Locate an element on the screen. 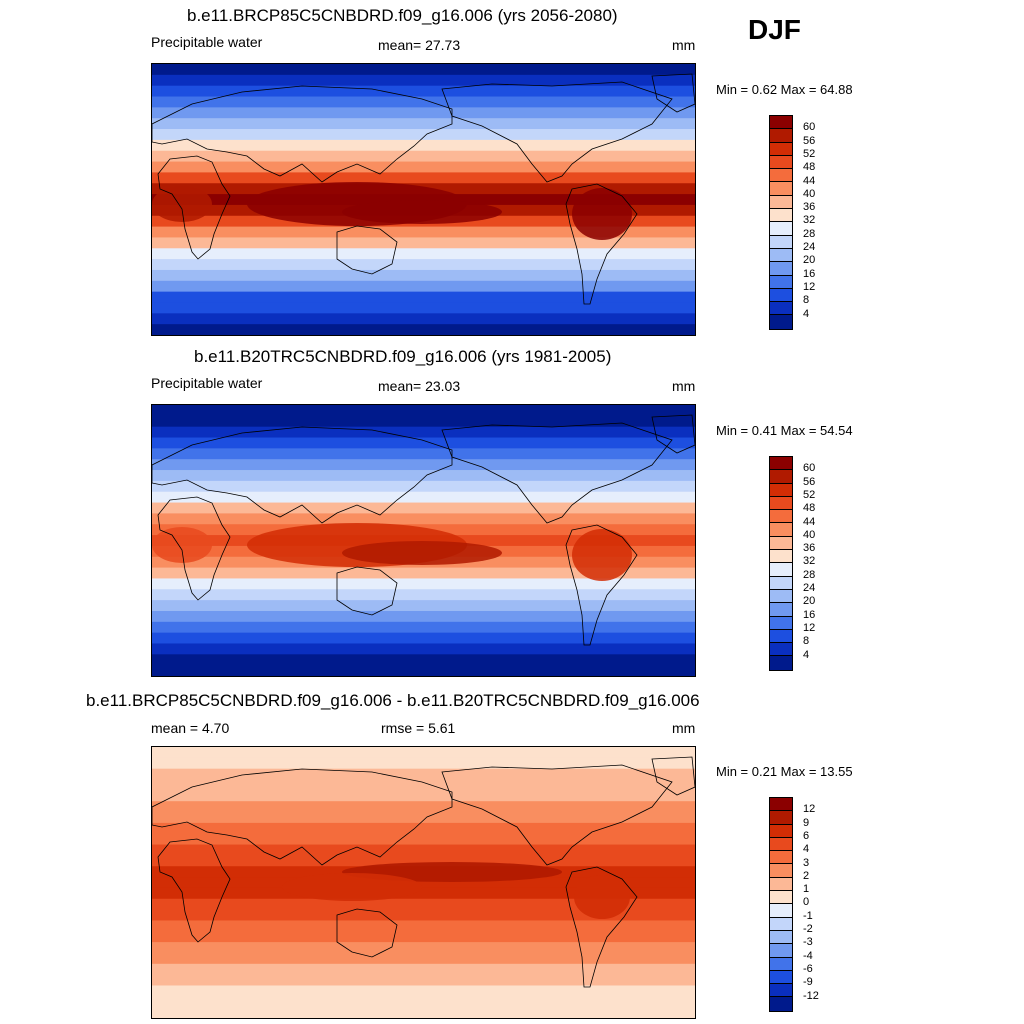 The width and height of the screenshot is (1024, 1024). colorbar-tick-label: -4 is located at coordinates (808, 955).